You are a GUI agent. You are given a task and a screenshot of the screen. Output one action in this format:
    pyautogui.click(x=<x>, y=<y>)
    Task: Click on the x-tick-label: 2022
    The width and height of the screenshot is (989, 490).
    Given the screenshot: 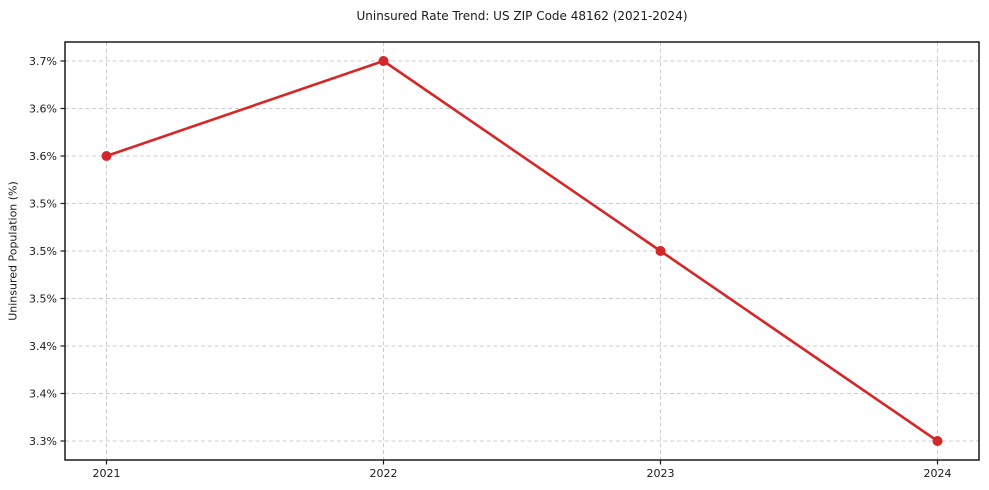 What is the action you would take?
    pyautogui.click(x=384, y=473)
    